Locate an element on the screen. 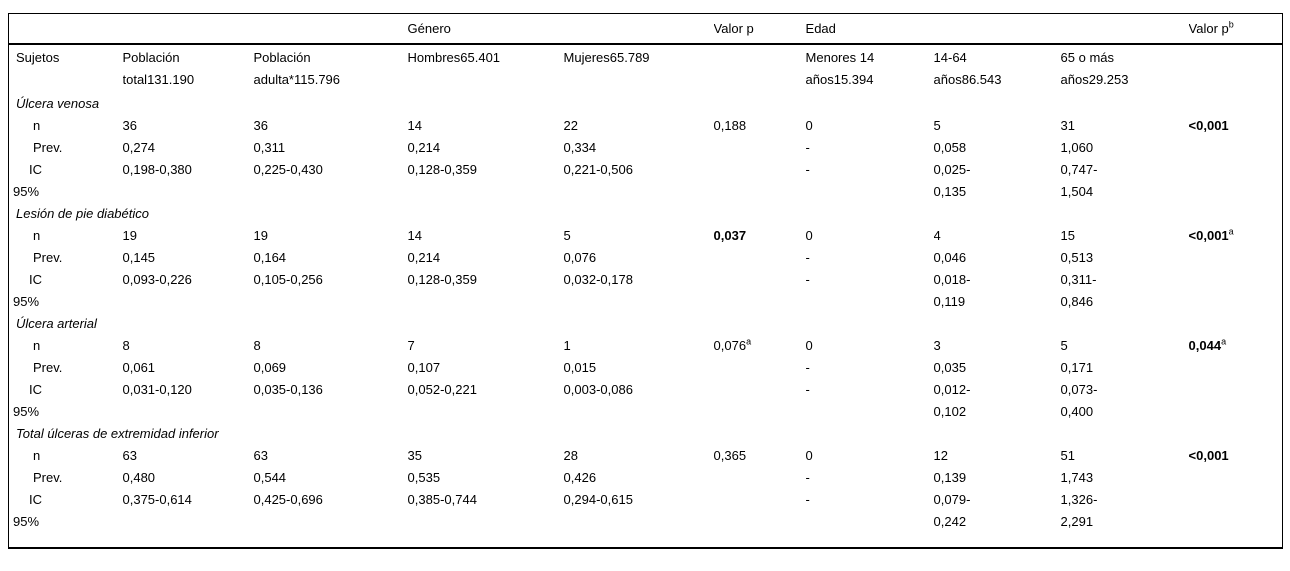 The width and height of the screenshot is (1290, 571). cell: 0,513 is located at coordinates (1077, 257).